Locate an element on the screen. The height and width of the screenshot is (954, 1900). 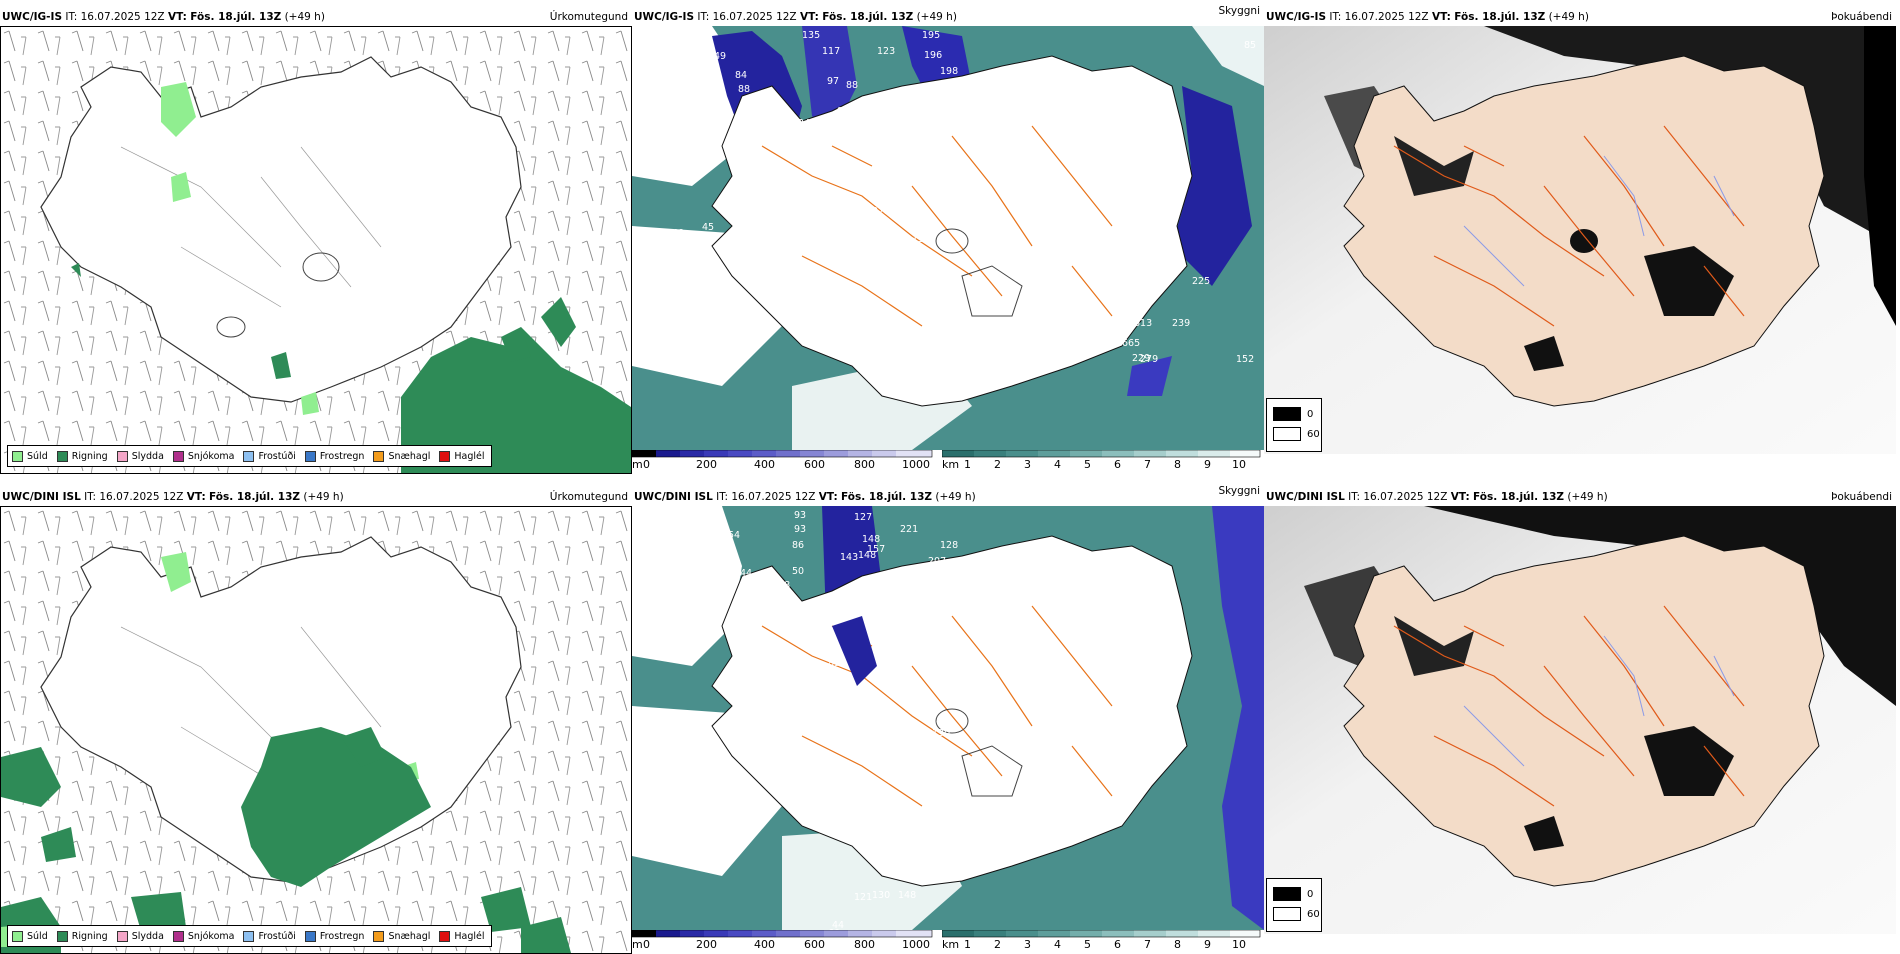
visibility-value: 637 is located at coordinates (941, 89).